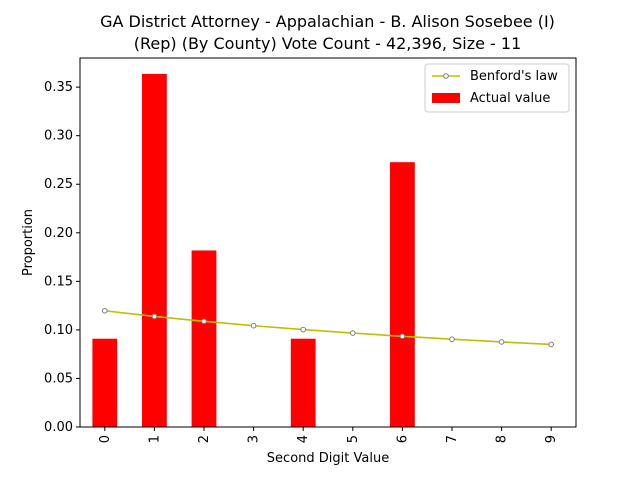  I want to click on y-tick-label: 0.00, so click(58, 427).